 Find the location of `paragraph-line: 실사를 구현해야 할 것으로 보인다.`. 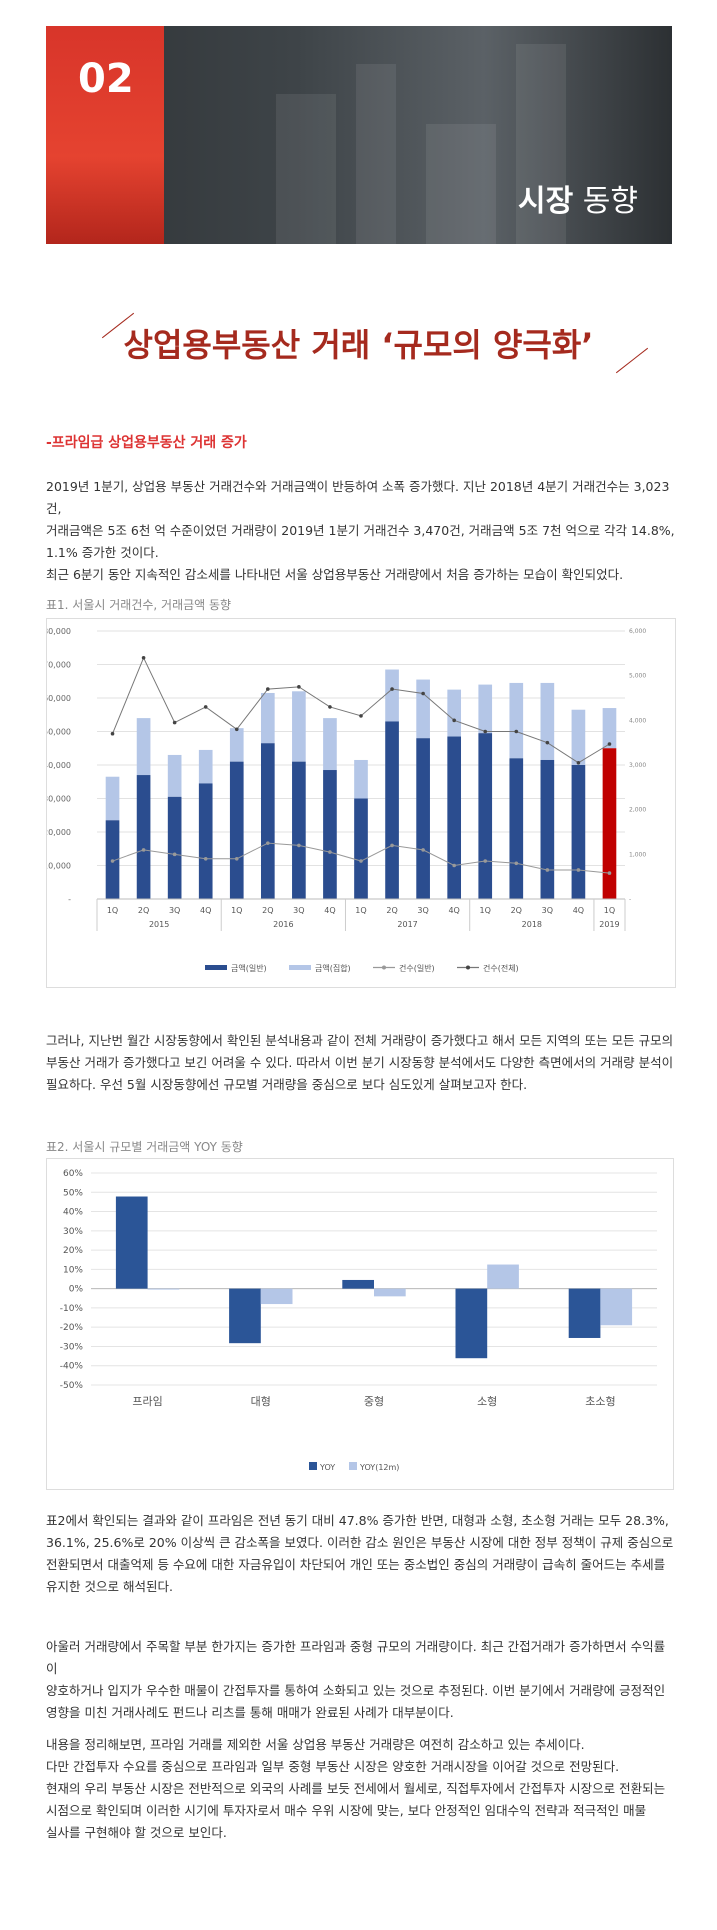

paragraph-line: 실사를 구현해야 할 것으로 보인다. is located at coordinates (136, 1832).